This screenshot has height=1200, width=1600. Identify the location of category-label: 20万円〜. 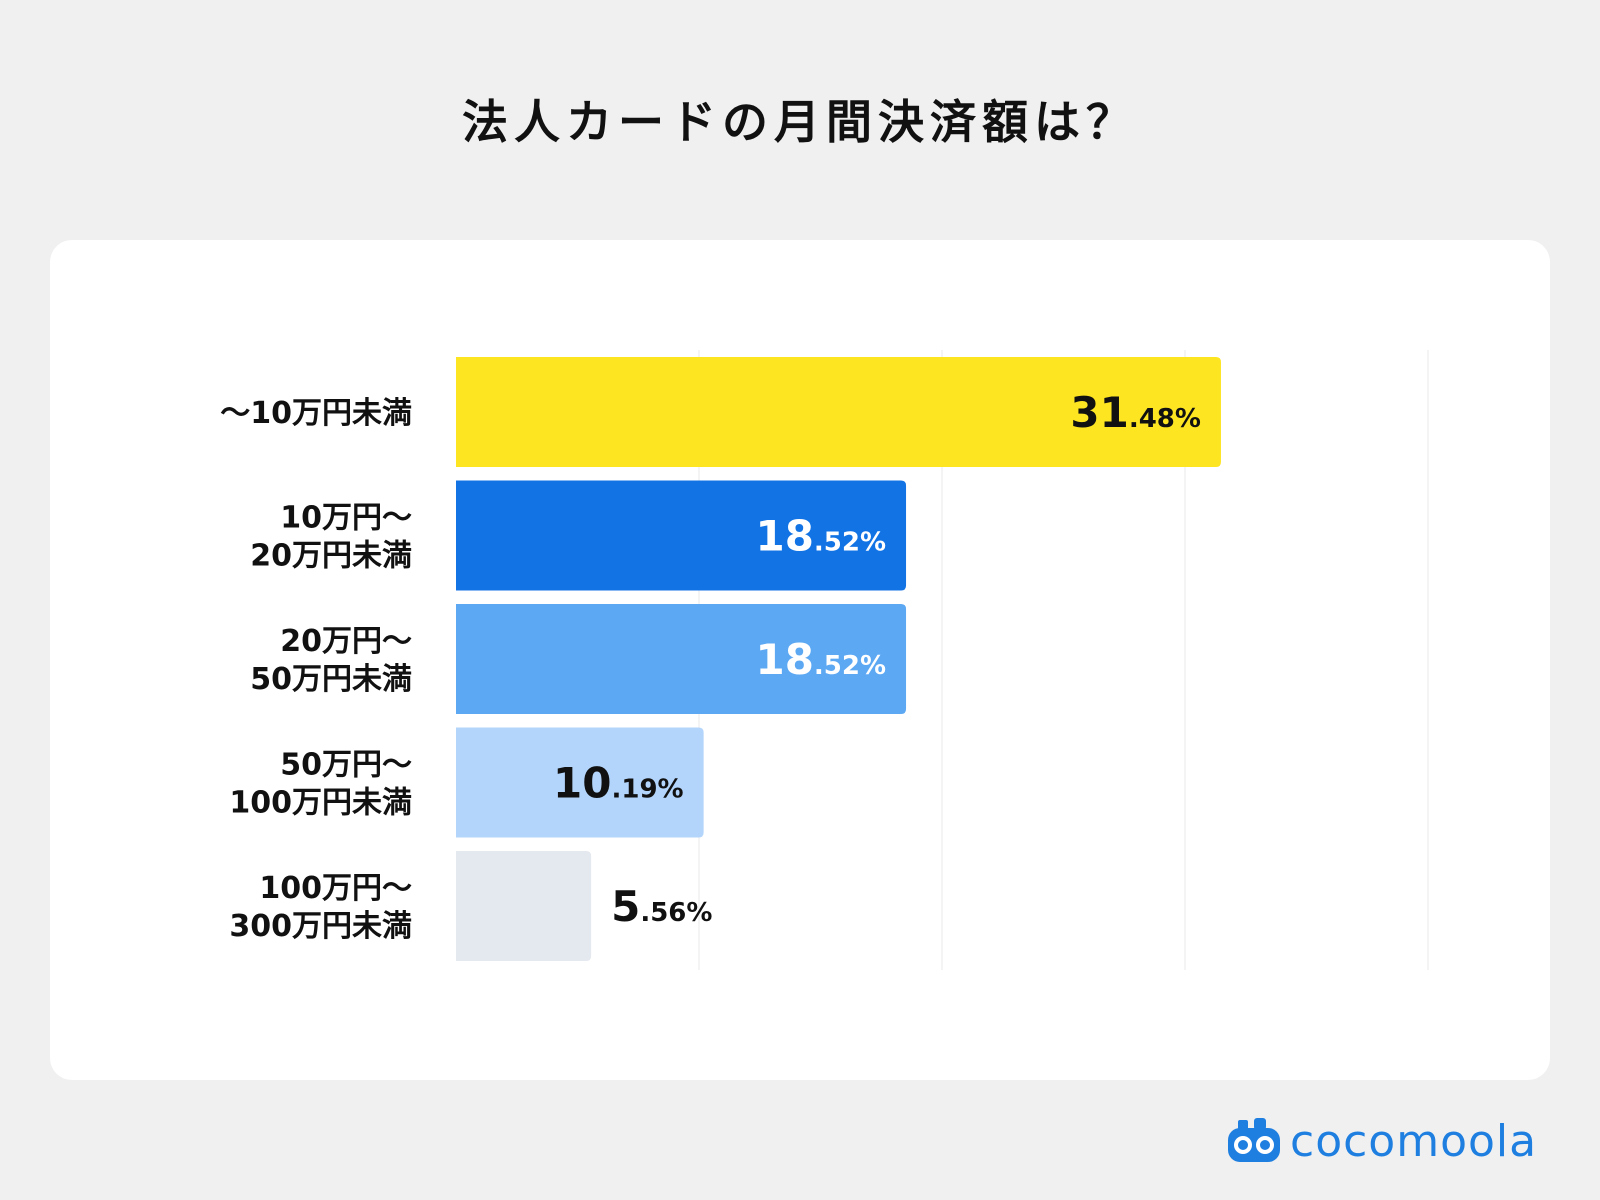
(346, 641).